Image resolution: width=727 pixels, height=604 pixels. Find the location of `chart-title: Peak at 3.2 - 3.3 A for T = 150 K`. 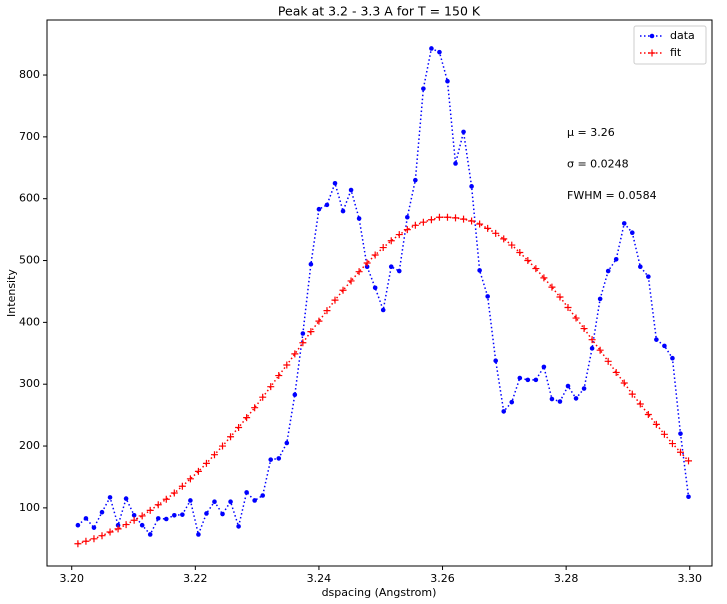

chart-title: Peak at 3.2 - 3.3 A for T = 150 K is located at coordinates (379, 11).